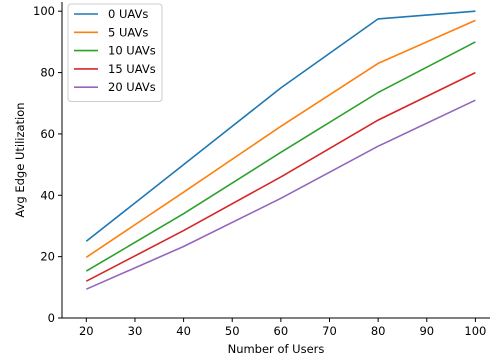 The width and height of the screenshot is (493, 362). What do you see at coordinates (232, 331) in the screenshot?
I see `x-tick-label: 50` at bounding box center [232, 331].